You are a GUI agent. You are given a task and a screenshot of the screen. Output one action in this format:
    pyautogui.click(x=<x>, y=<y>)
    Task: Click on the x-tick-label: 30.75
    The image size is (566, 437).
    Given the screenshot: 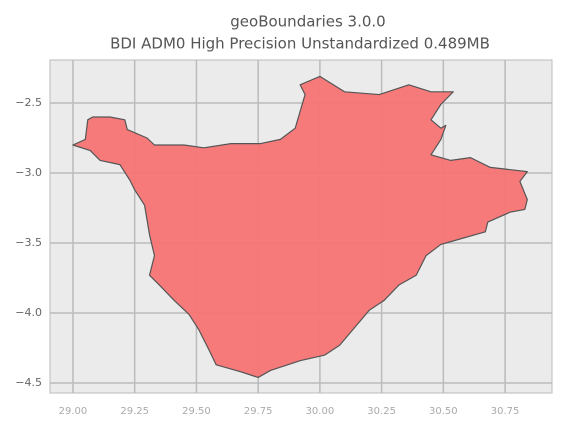 What is the action you would take?
    pyautogui.click(x=505, y=411)
    